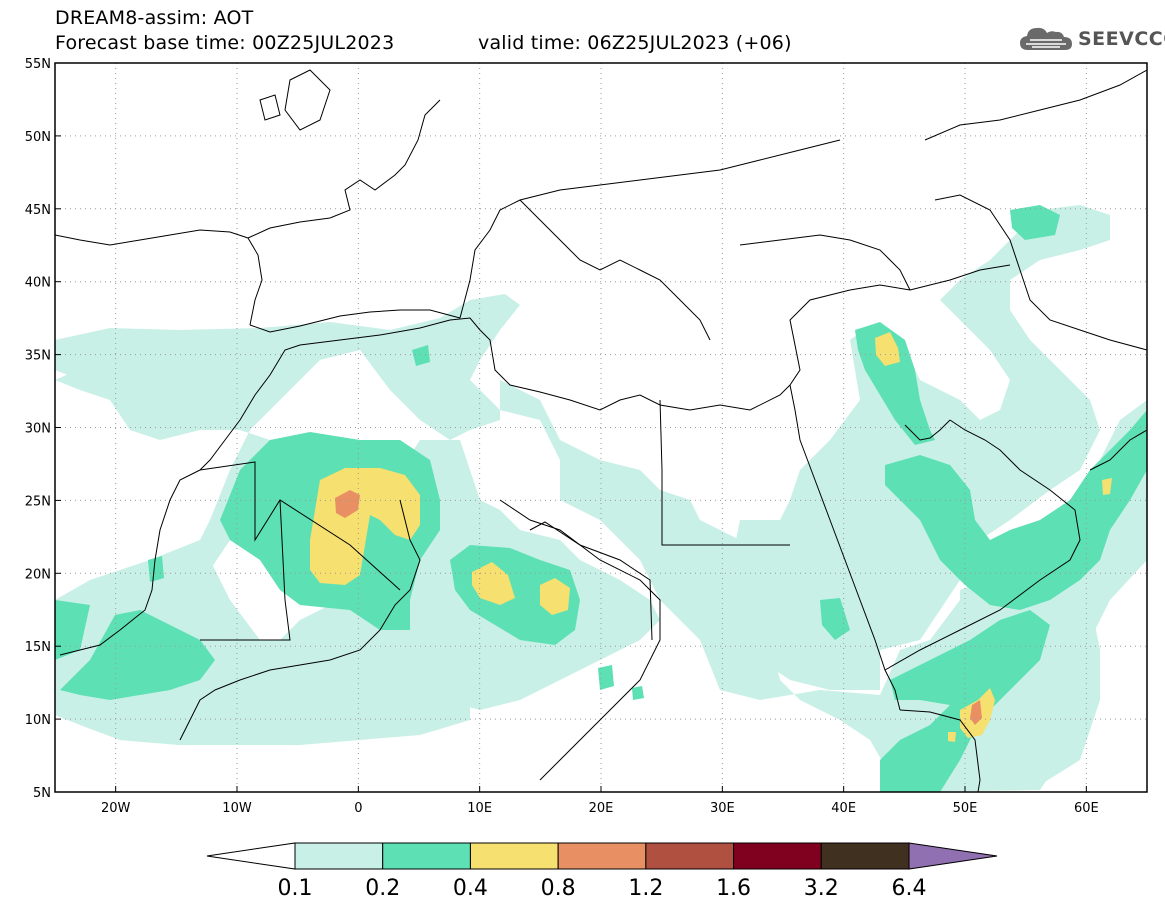 Image resolution: width=1165 pixels, height=905 pixels. I want to click on colorbar: 0.1 0.2 0.4 0.8 1.2 1.6 3.2 6.4, so click(602, 871).